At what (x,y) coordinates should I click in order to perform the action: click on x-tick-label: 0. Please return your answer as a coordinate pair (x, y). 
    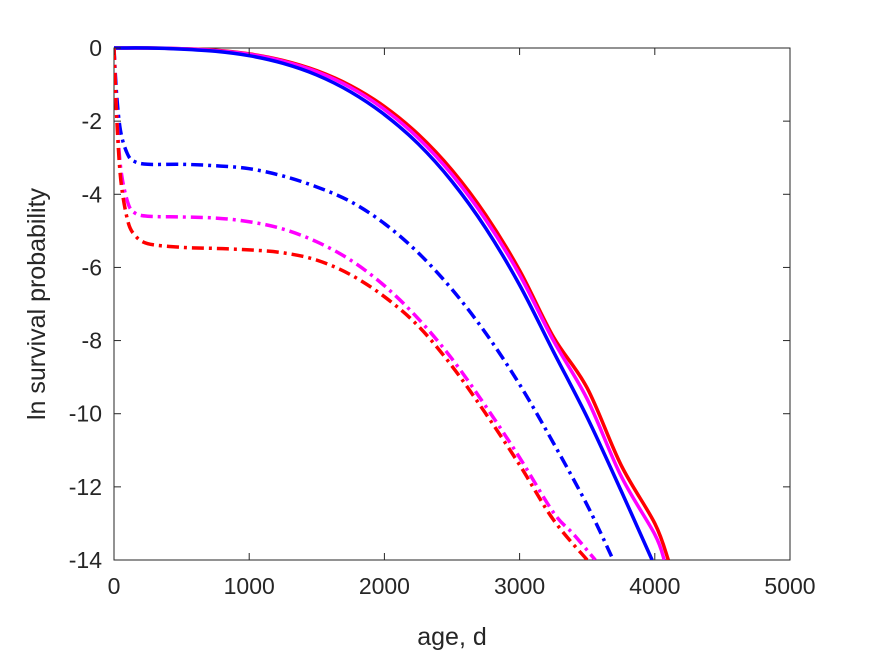
    Looking at the image, I should click on (114, 586).